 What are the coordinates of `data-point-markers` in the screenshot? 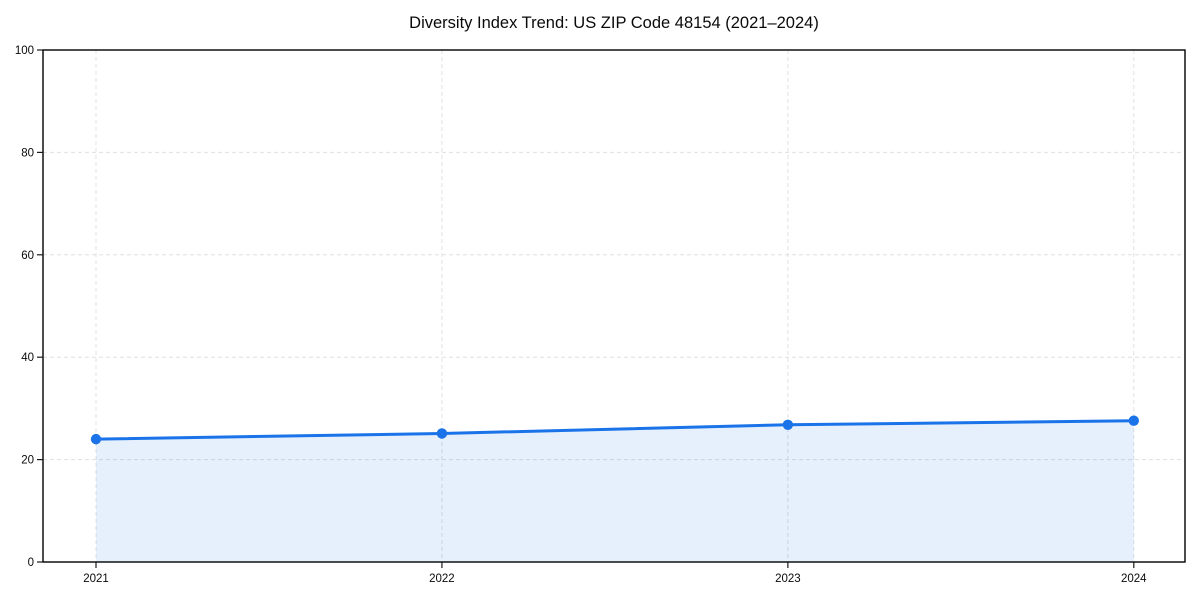 It's located at (615, 430).